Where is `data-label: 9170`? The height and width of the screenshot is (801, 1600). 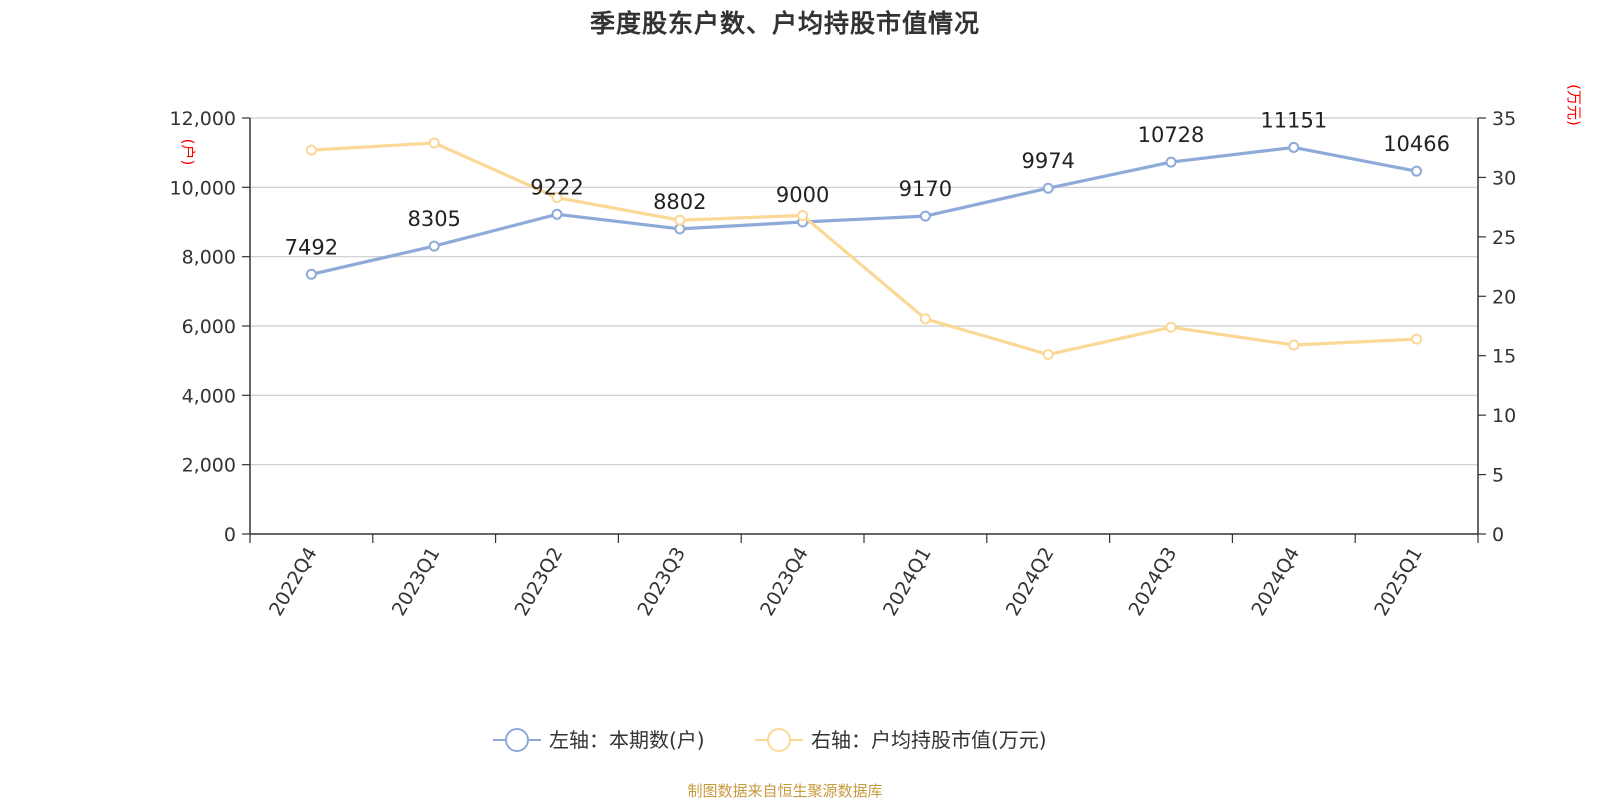 data-label: 9170 is located at coordinates (925, 189).